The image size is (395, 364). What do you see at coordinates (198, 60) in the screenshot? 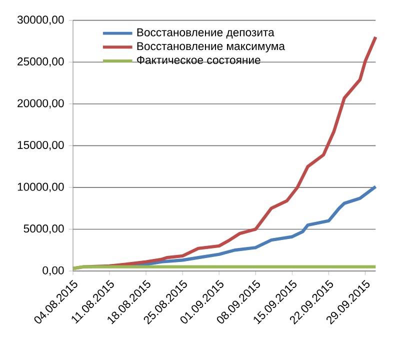
I see `legend-label: Фактическое состояние` at bounding box center [198, 60].